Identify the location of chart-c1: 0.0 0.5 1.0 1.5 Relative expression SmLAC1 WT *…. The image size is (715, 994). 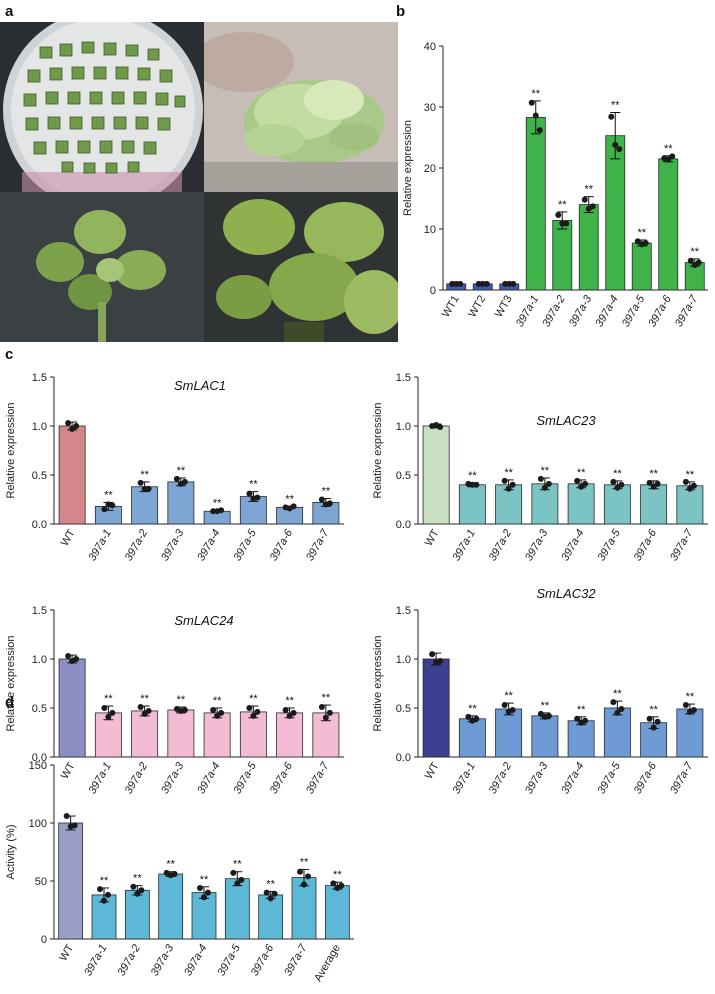
(174, 467).